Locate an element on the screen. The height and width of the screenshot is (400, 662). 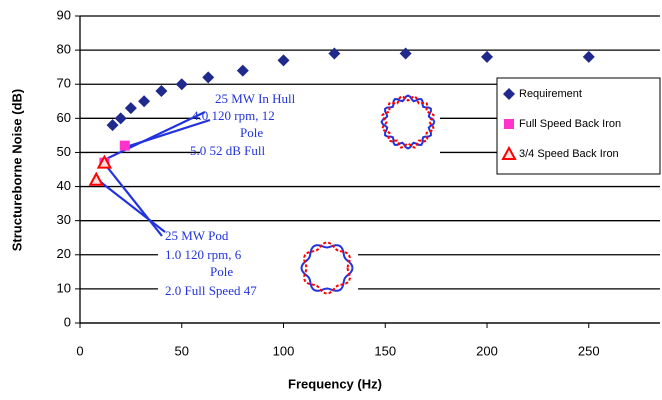
x-tick-label: 50 is located at coordinates (182, 350).